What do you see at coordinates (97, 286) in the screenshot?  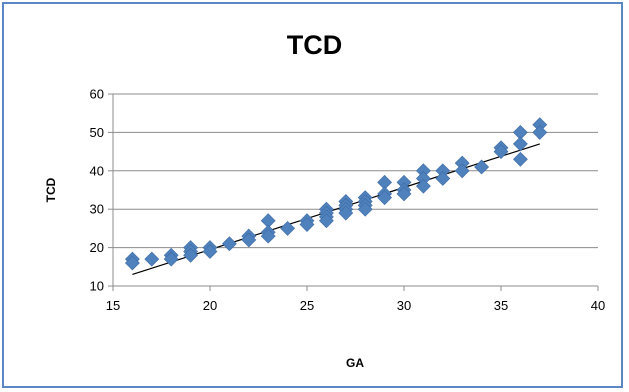 I see `y-tick-label: 10` at bounding box center [97, 286].